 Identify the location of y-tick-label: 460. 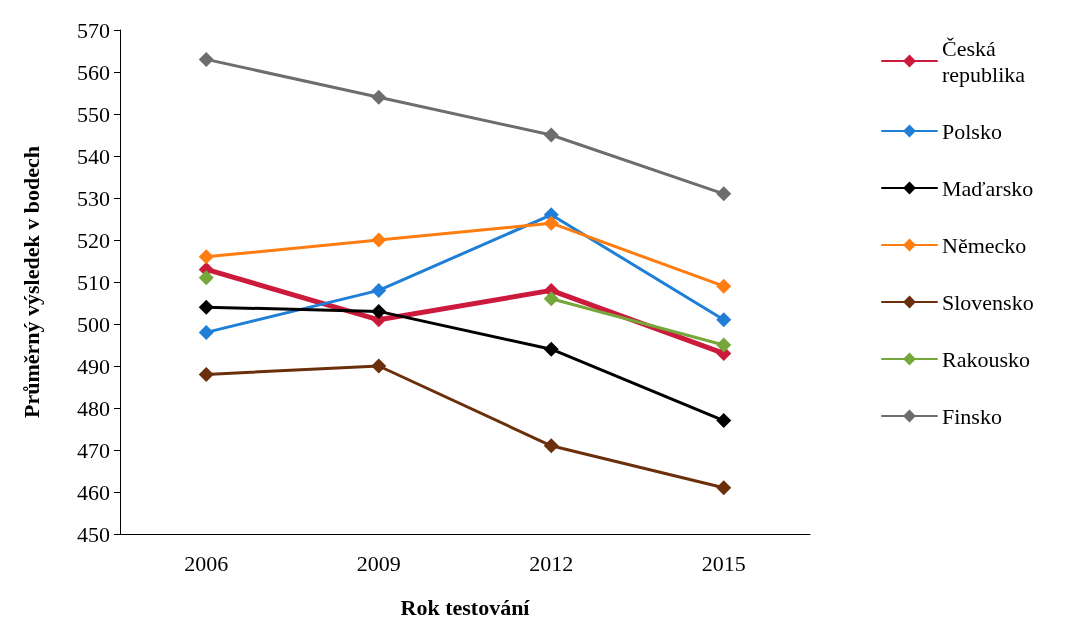
(93, 492).